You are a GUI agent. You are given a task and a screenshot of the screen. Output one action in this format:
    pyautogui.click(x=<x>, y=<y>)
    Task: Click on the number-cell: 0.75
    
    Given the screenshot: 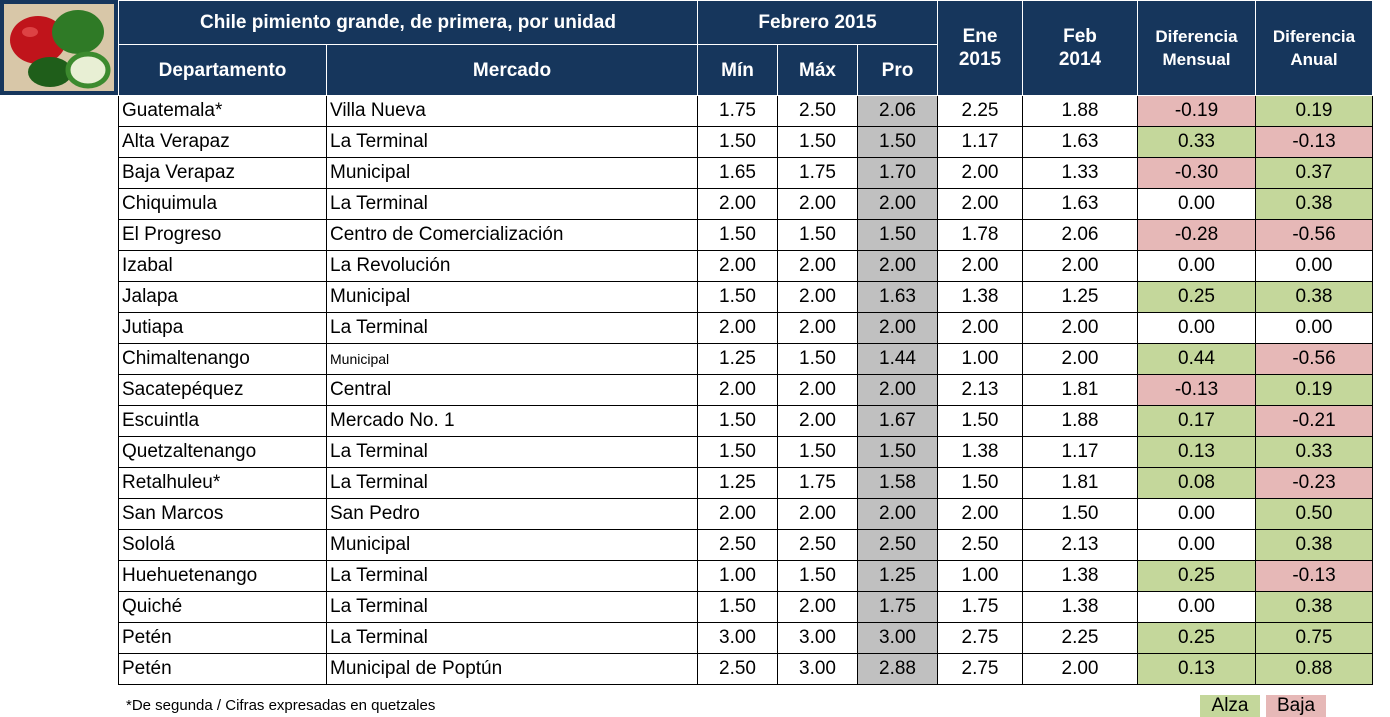 What is the action you would take?
    pyautogui.click(x=1314, y=638)
    